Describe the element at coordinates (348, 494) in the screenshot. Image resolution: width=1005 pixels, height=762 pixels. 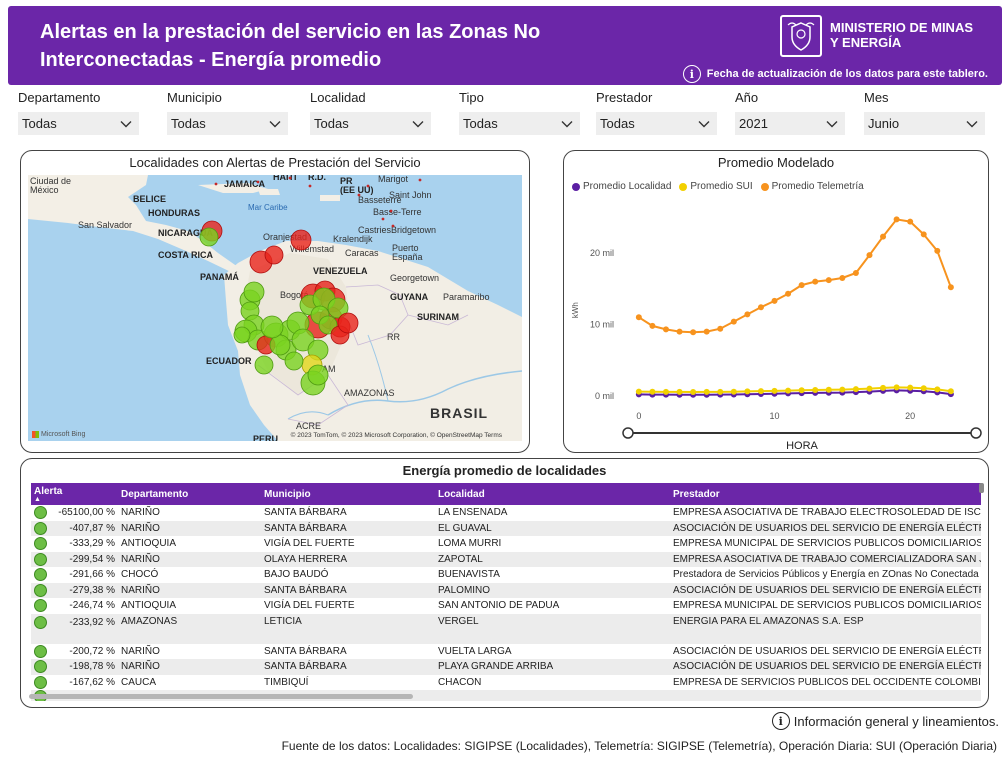
I see `column-header: Municipio` at that location.